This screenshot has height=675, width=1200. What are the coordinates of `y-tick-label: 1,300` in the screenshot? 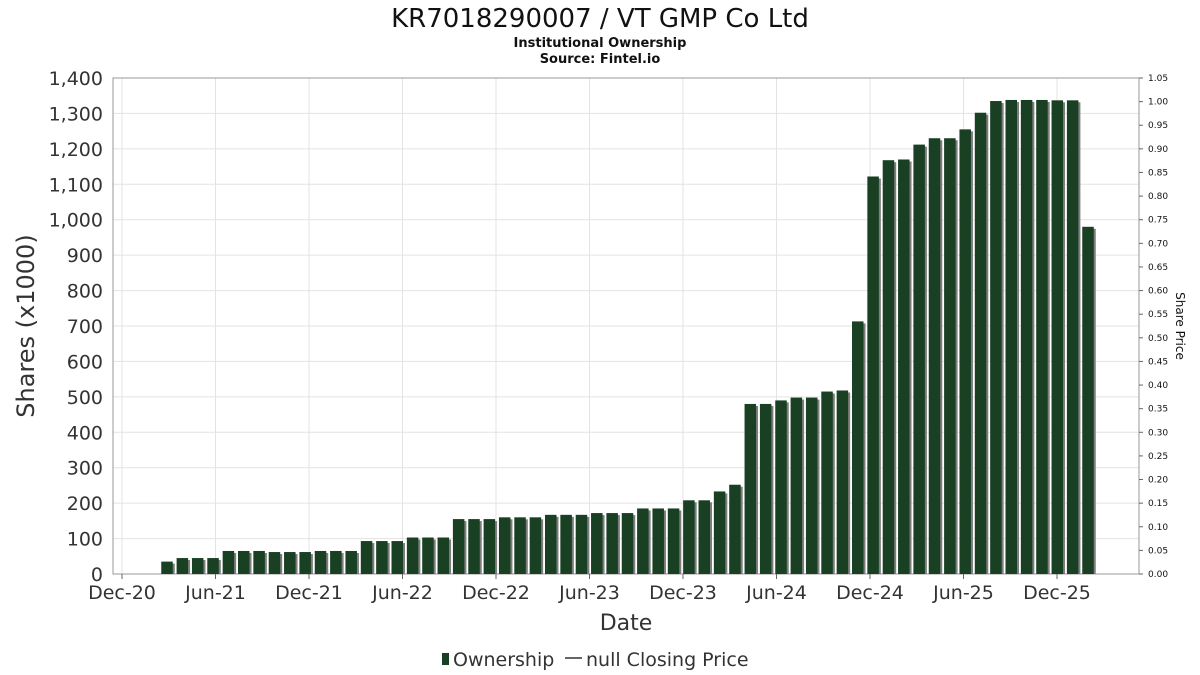 It's located at (76, 114).